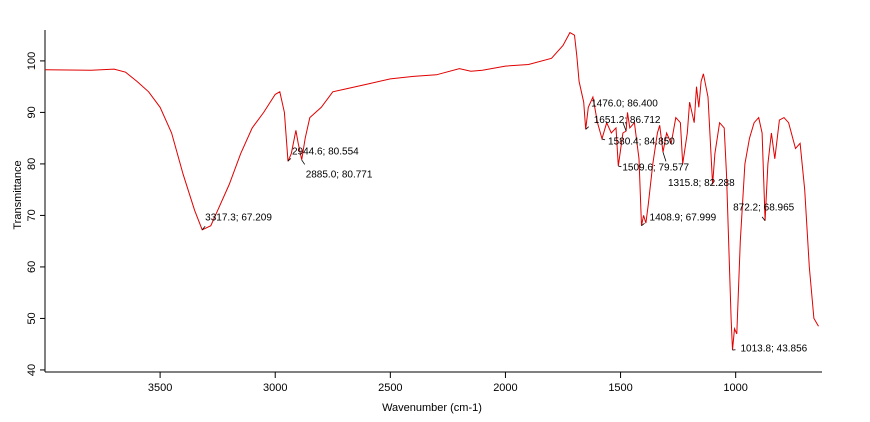 This screenshot has width=870, height=422. Describe the element at coordinates (735, 388) in the screenshot. I see `x-tick-label: 1000` at that location.